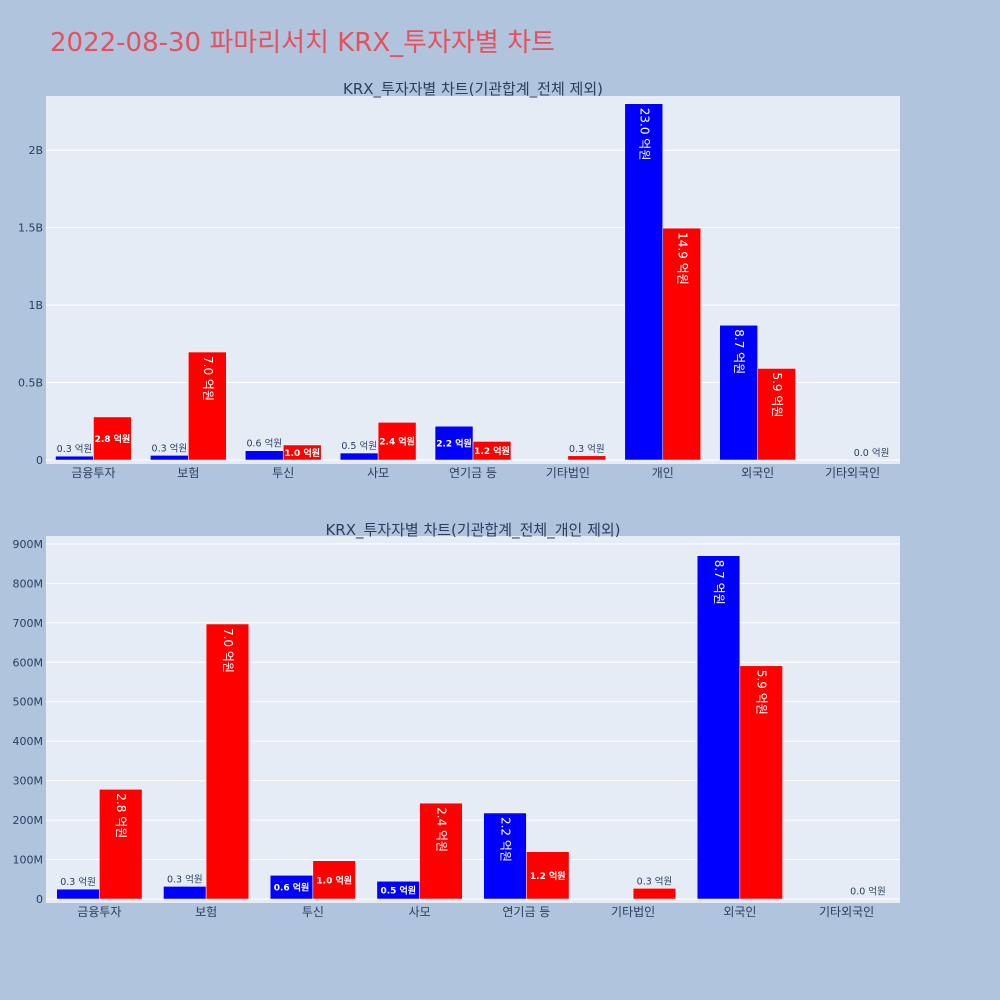  What do you see at coordinates (682, 258) in the screenshot?
I see `data-label: 14.9 억원` at bounding box center [682, 258].